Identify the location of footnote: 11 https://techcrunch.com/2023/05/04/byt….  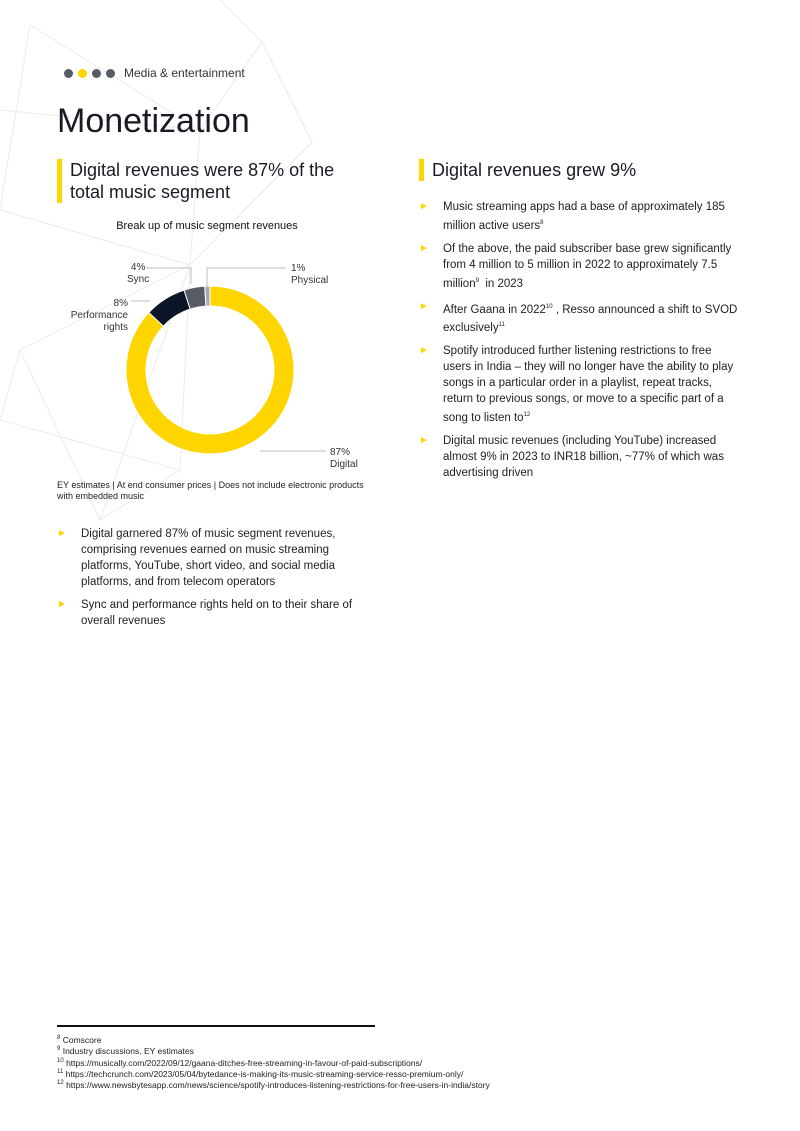
(260, 1073).